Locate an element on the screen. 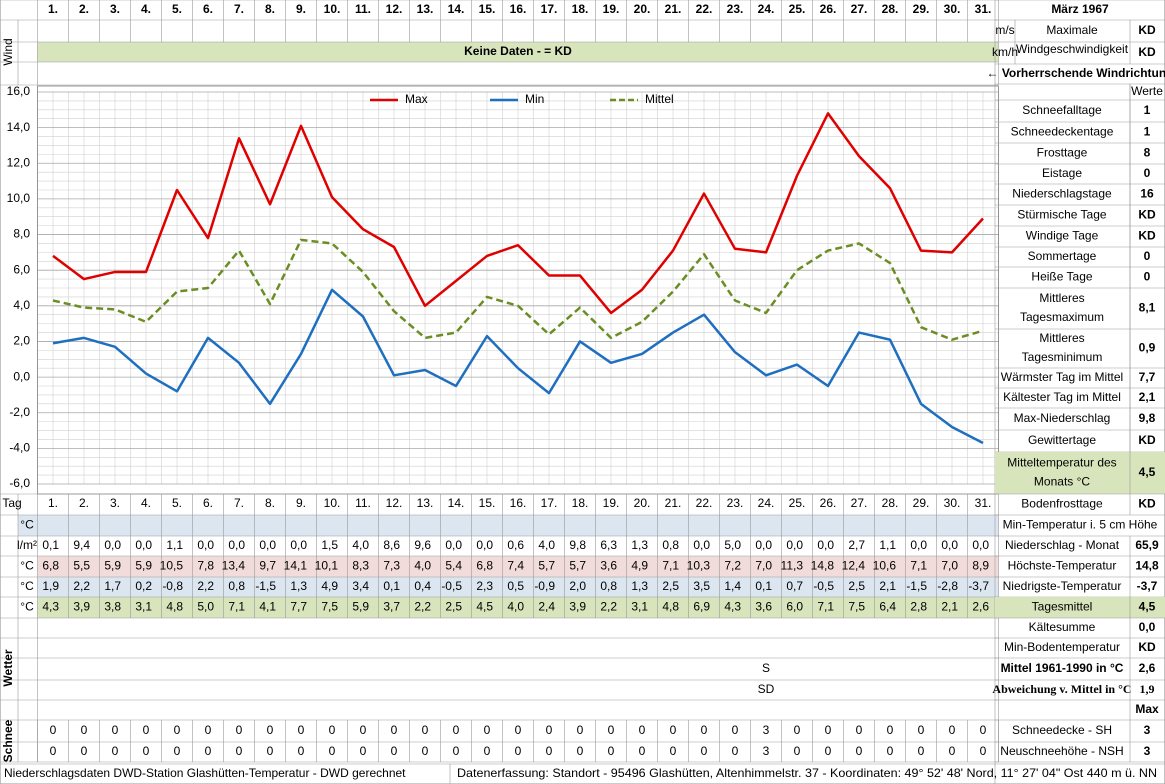  summary-label: Min-Bodentemperatur is located at coordinates (1062, 647).